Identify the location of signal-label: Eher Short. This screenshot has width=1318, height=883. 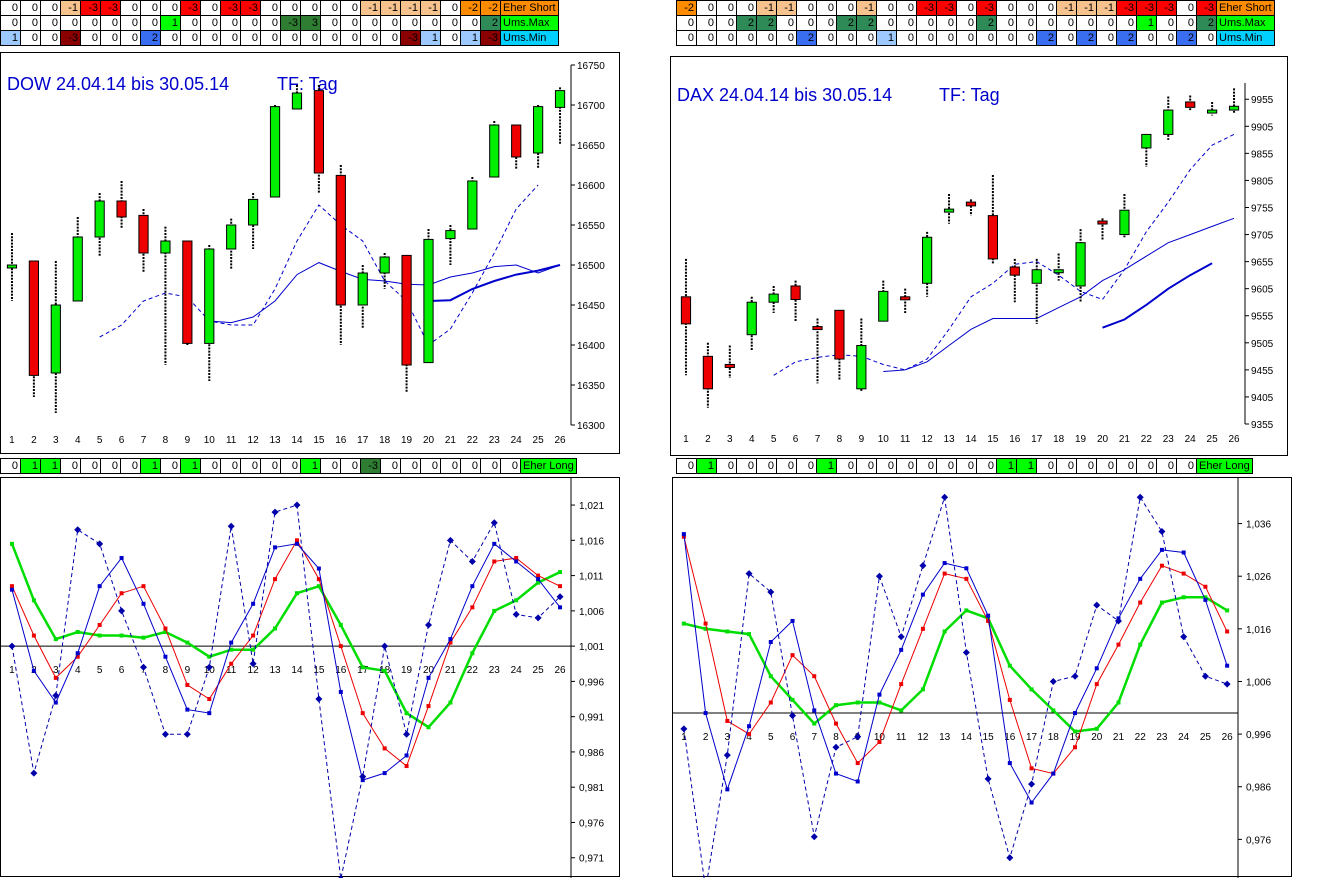
(529, 8).